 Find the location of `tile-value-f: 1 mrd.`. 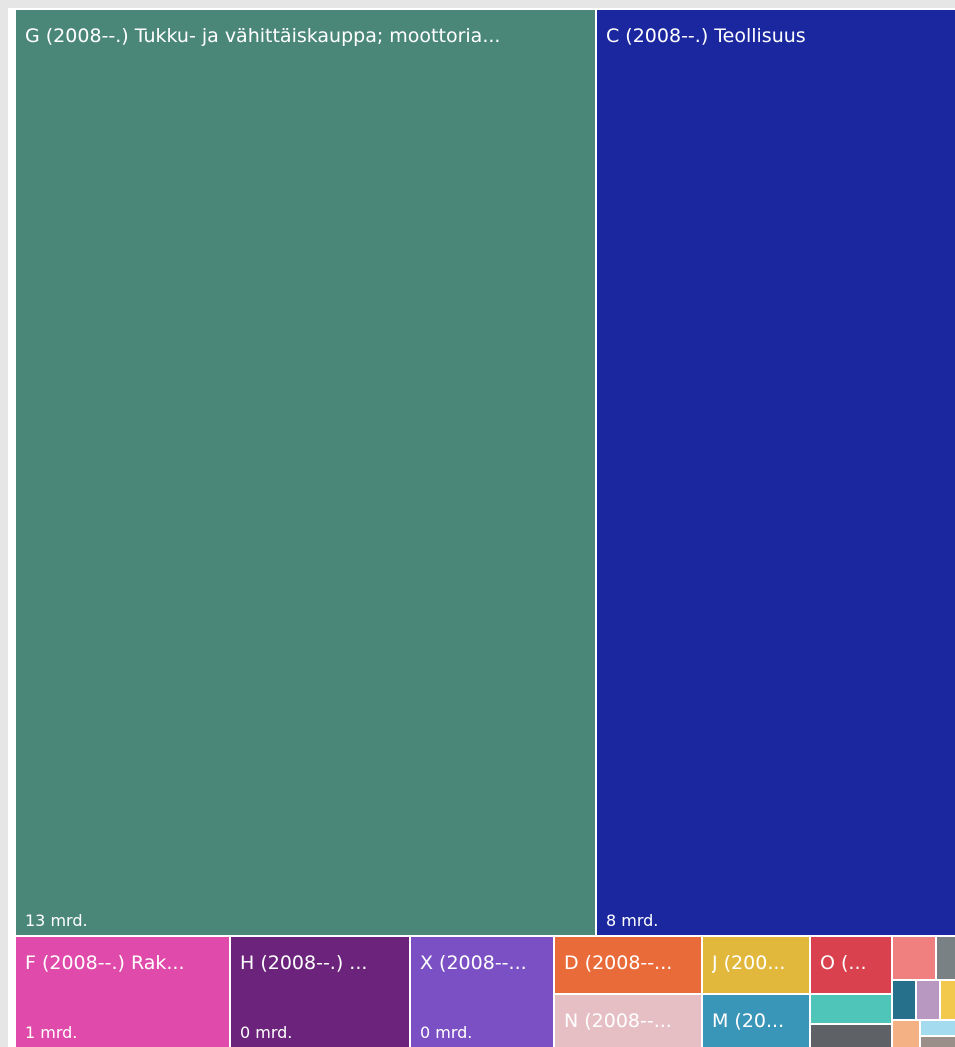

tile-value-f: 1 mrd. is located at coordinates (51, 1032).